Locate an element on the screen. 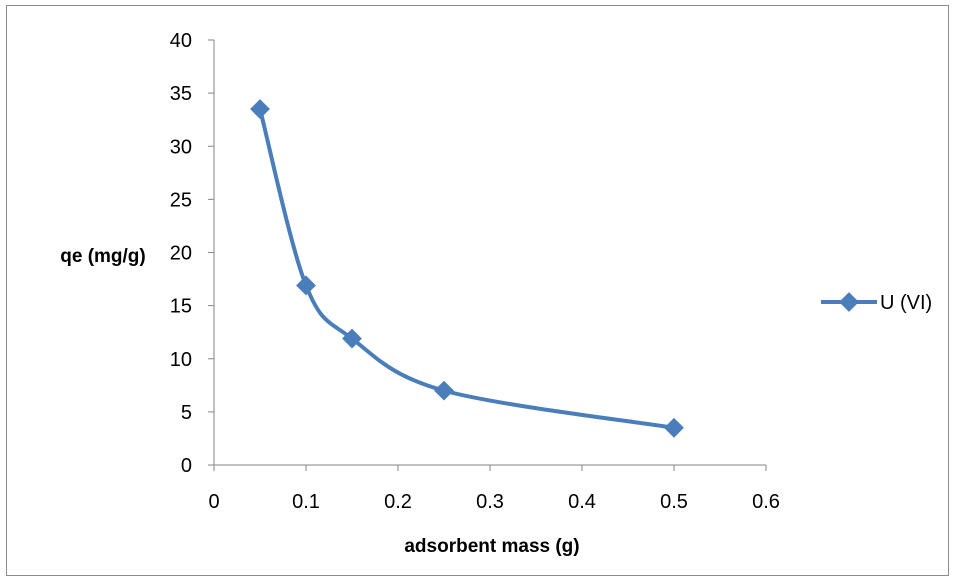 The image size is (955, 581). y-tick-label: 20 is located at coordinates (181, 254).